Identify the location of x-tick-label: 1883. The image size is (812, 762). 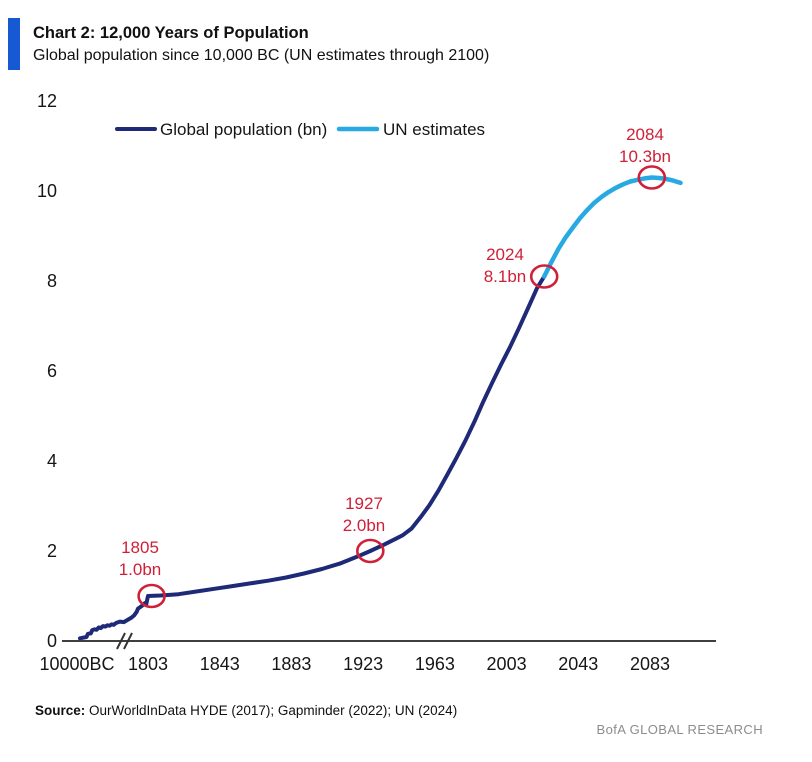
(291, 664).